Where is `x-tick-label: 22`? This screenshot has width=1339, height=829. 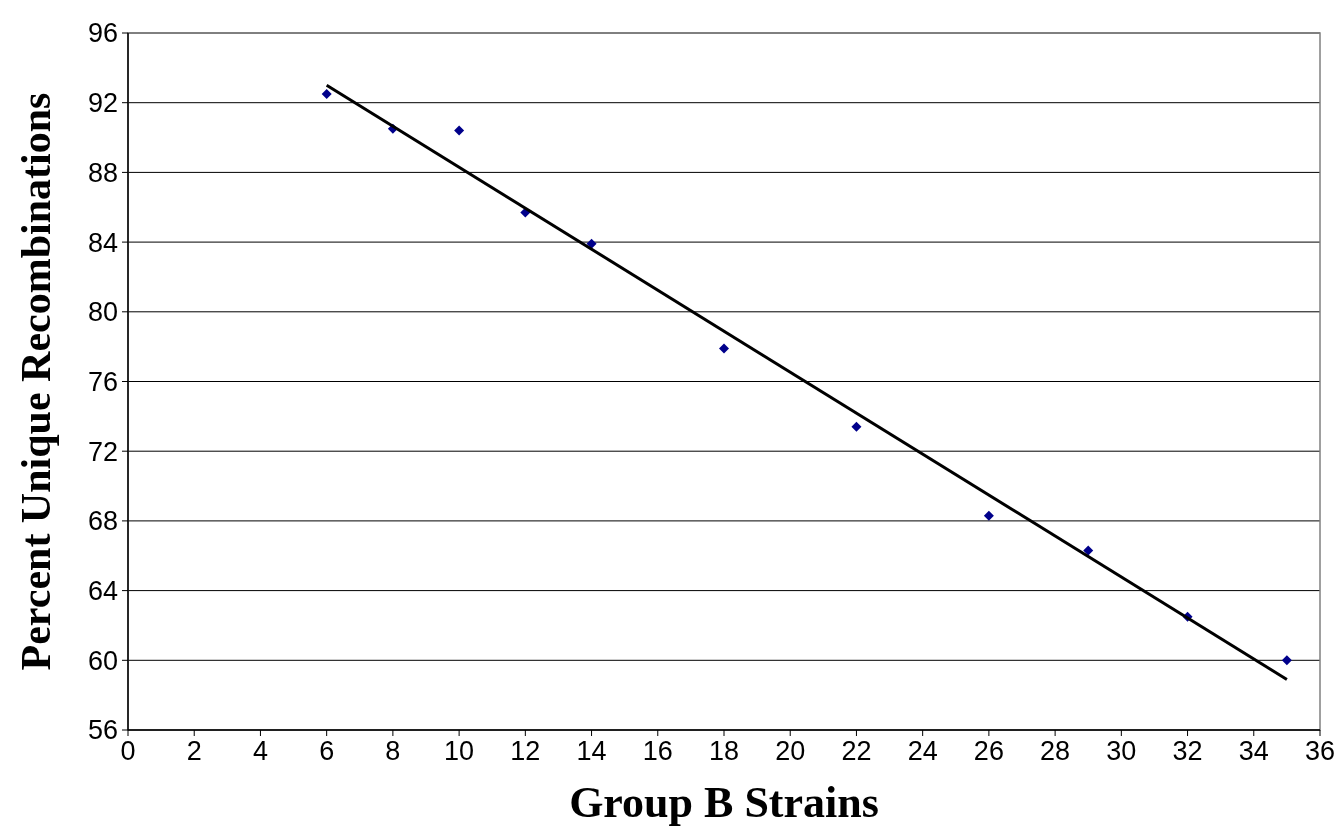 x-tick-label: 22 is located at coordinates (856, 751).